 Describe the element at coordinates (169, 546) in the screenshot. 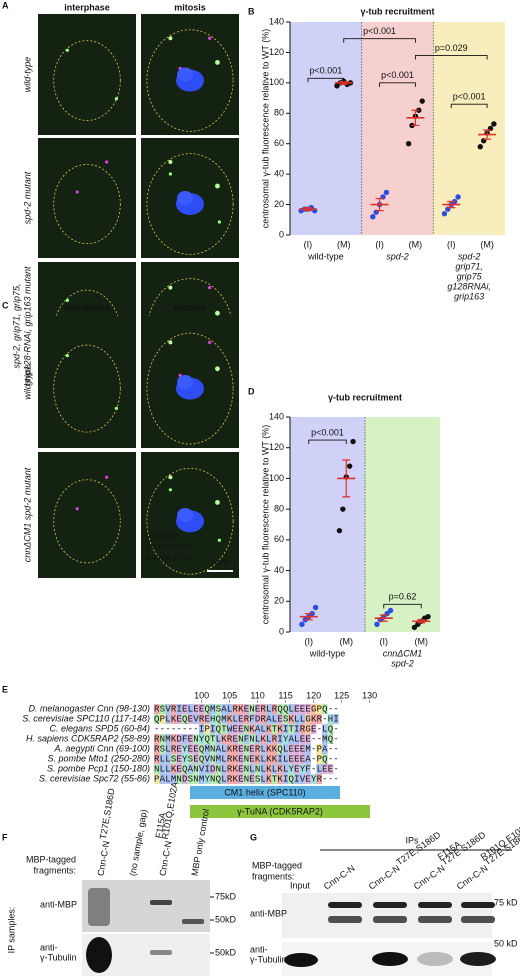

I see `legend-entry: centrosome` at that location.